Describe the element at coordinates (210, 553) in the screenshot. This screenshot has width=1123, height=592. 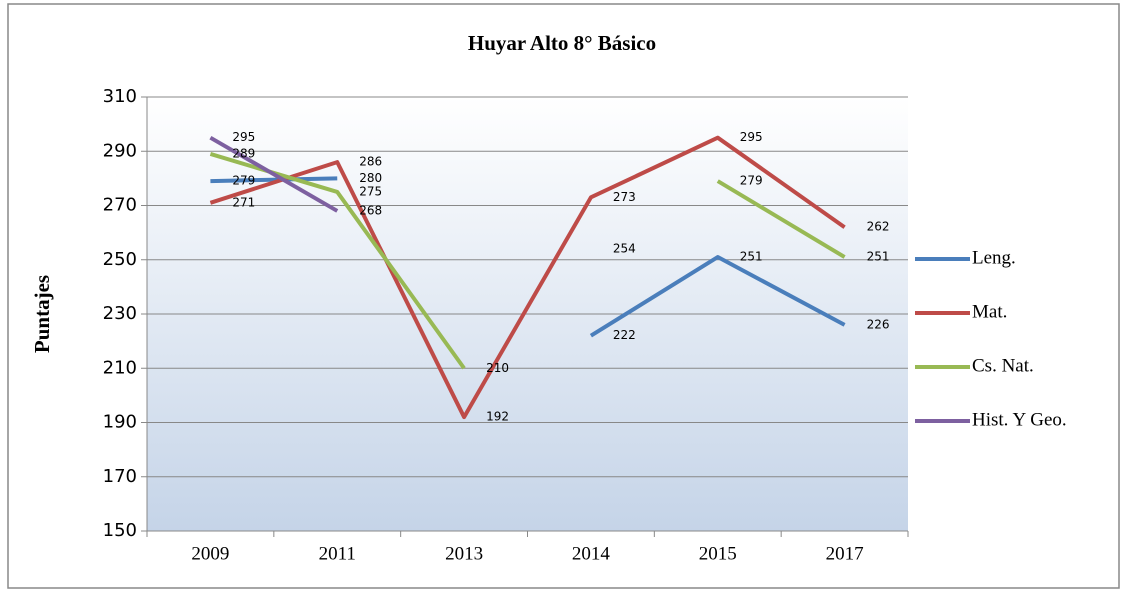
I see `x-tick-label: 2009` at that location.